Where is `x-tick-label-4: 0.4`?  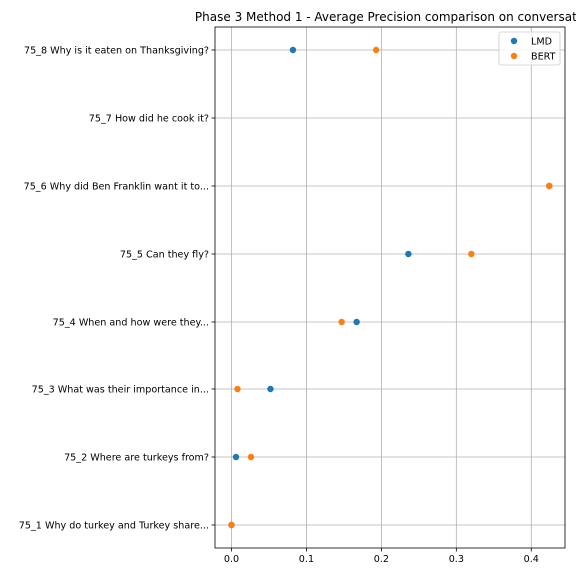 x-tick-label-4: 0.4 is located at coordinates (531, 559).